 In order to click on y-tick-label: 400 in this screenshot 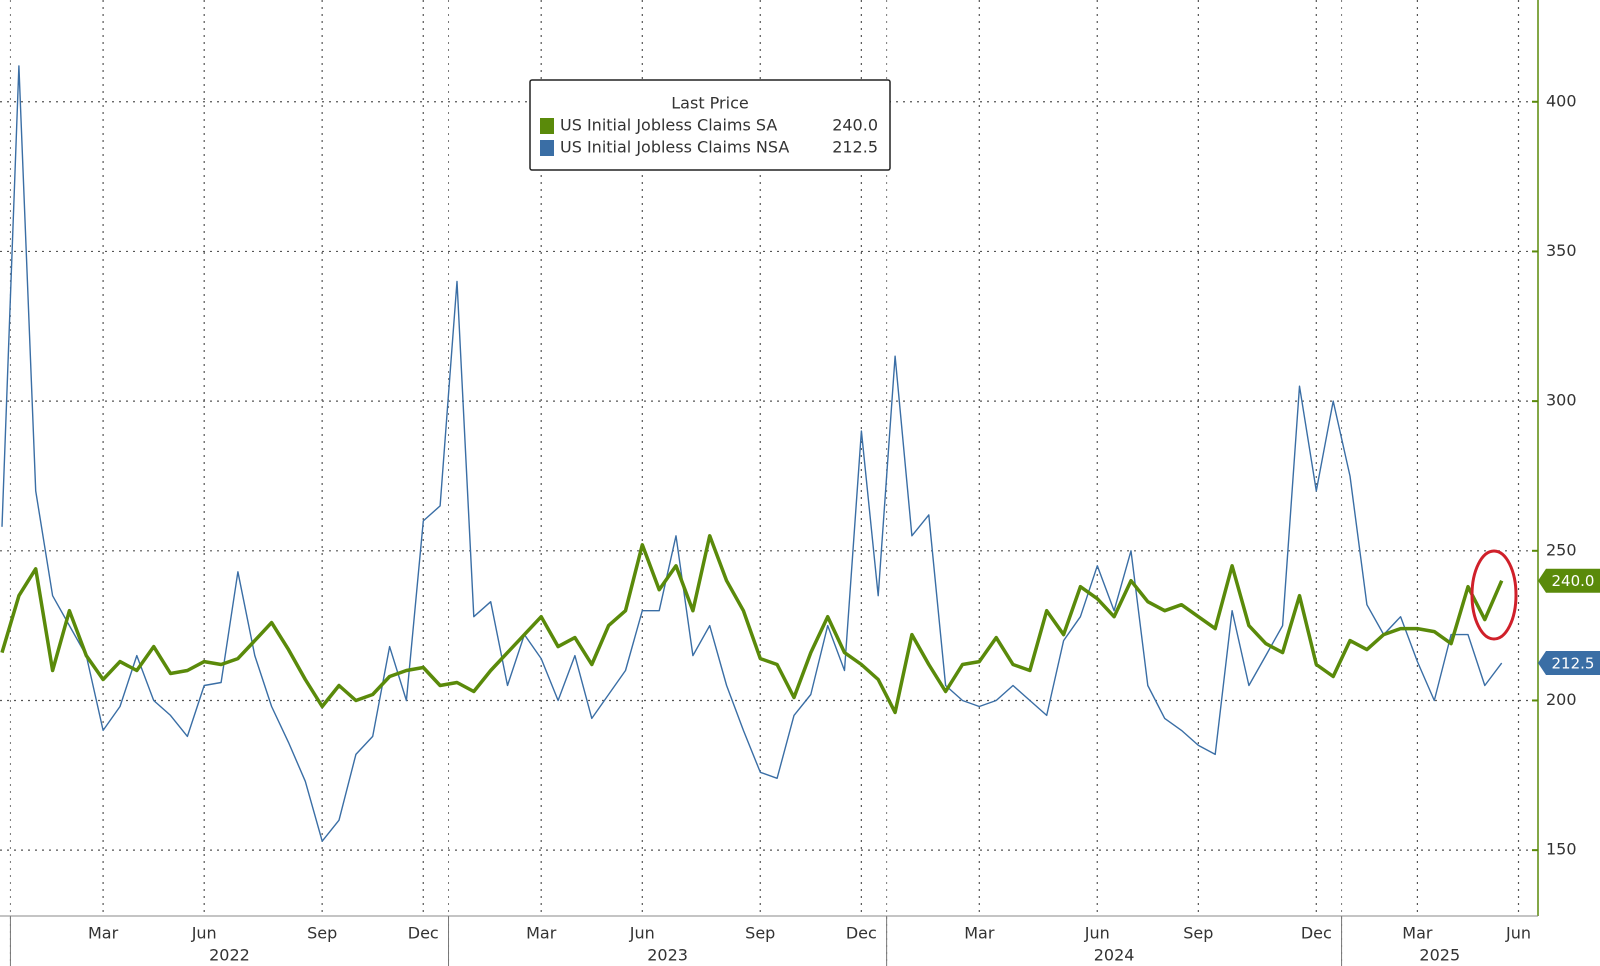, I will do `click(1561, 100)`.